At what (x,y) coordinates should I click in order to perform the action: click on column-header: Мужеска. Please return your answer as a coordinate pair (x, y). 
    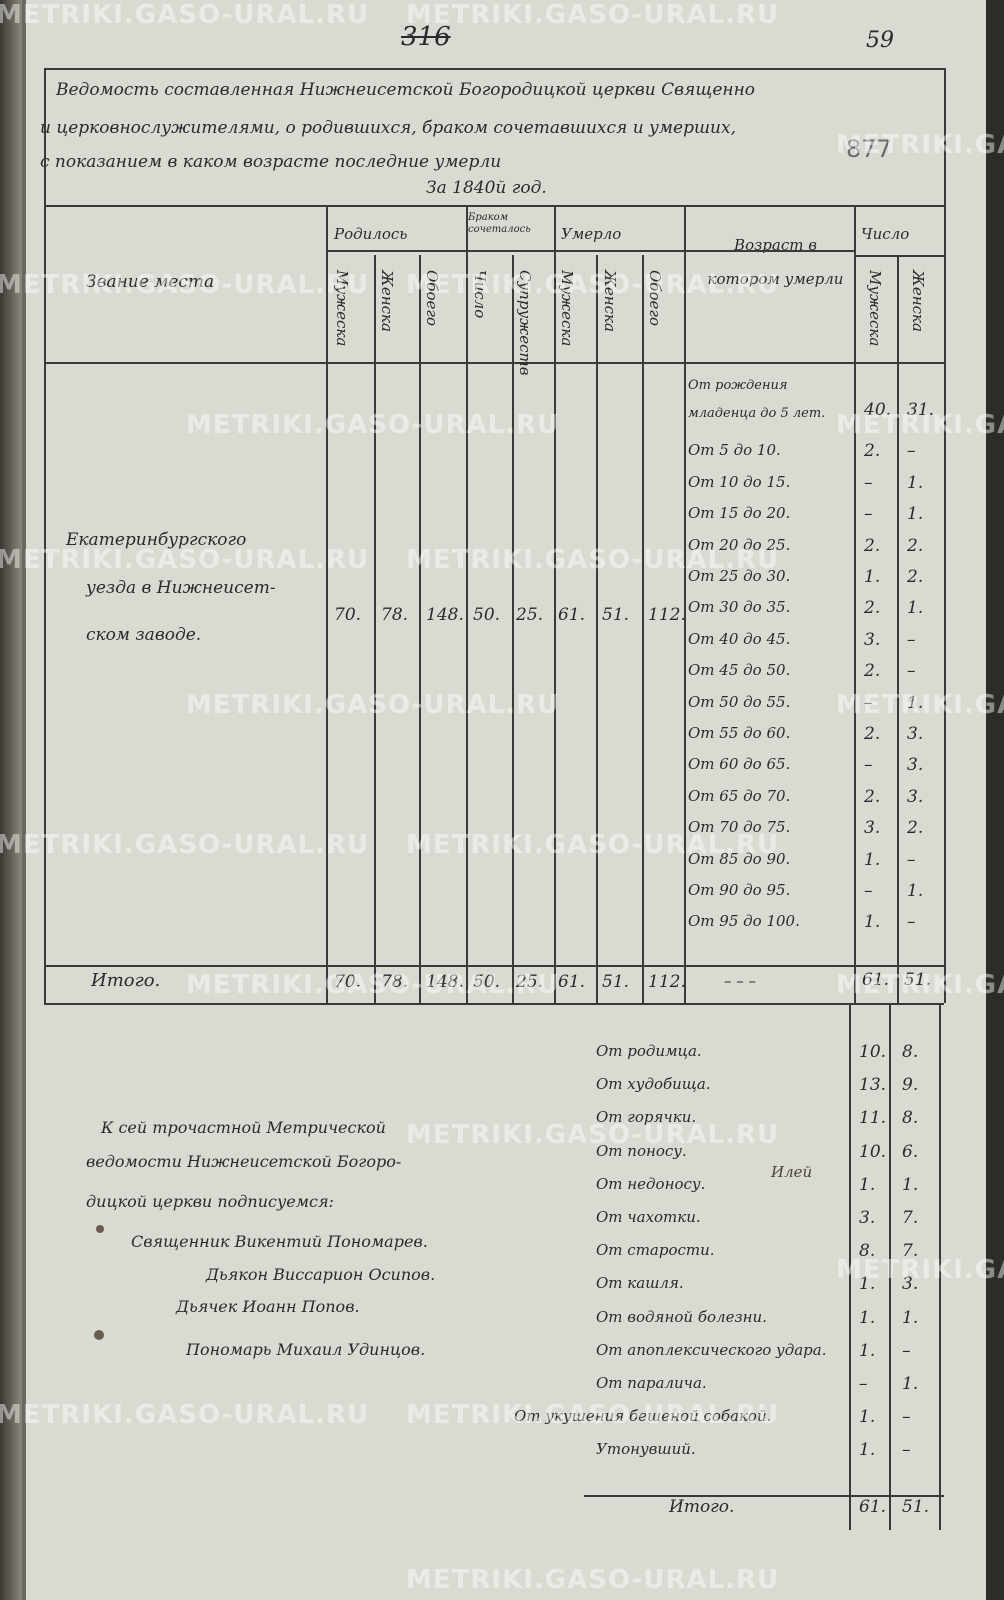
    Looking at the image, I should click on (875, 308).